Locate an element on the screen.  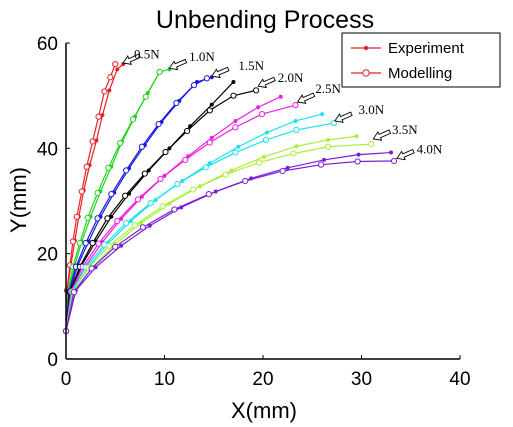
legend-box is located at coordinates (421, 60).